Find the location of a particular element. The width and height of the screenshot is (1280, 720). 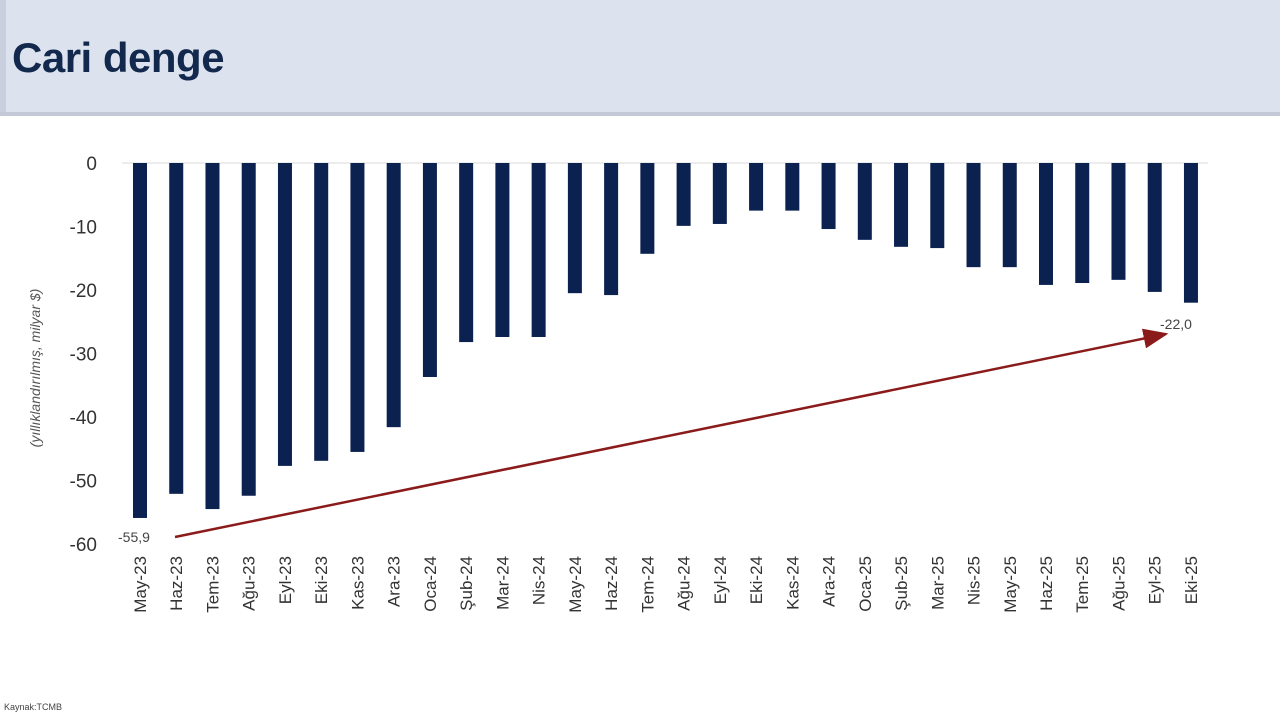

source-note: Kaynak:TCMB is located at coordinates (33, 707).